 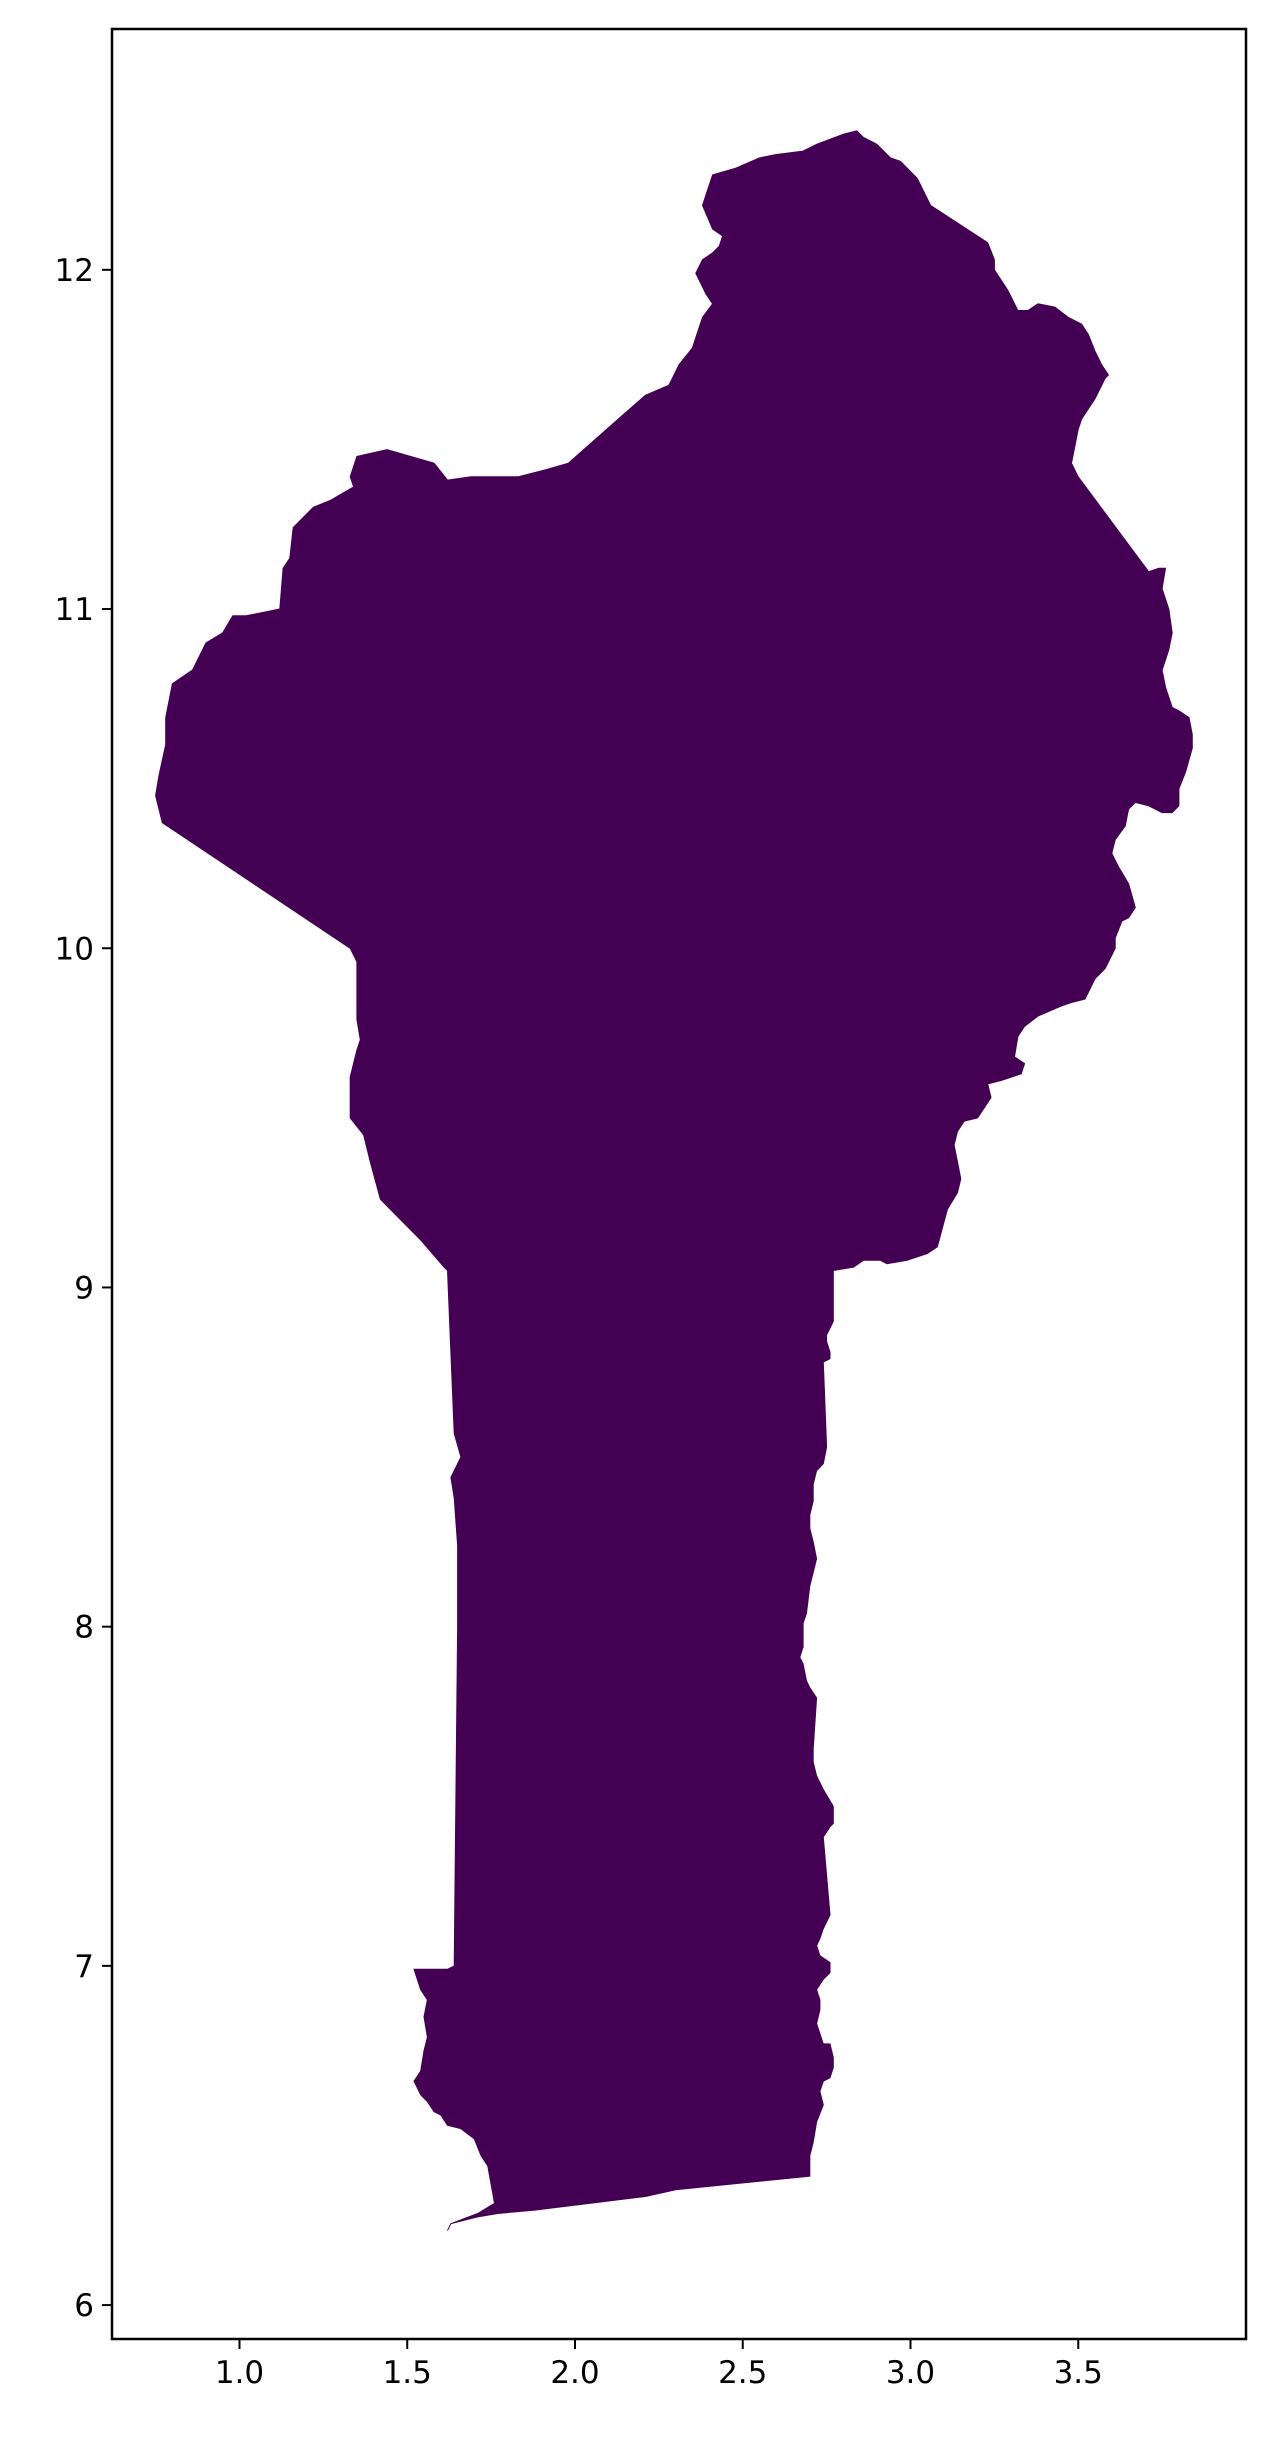 I want to click on x-tick-label: 3.5, so click(x=1078, y=2373).